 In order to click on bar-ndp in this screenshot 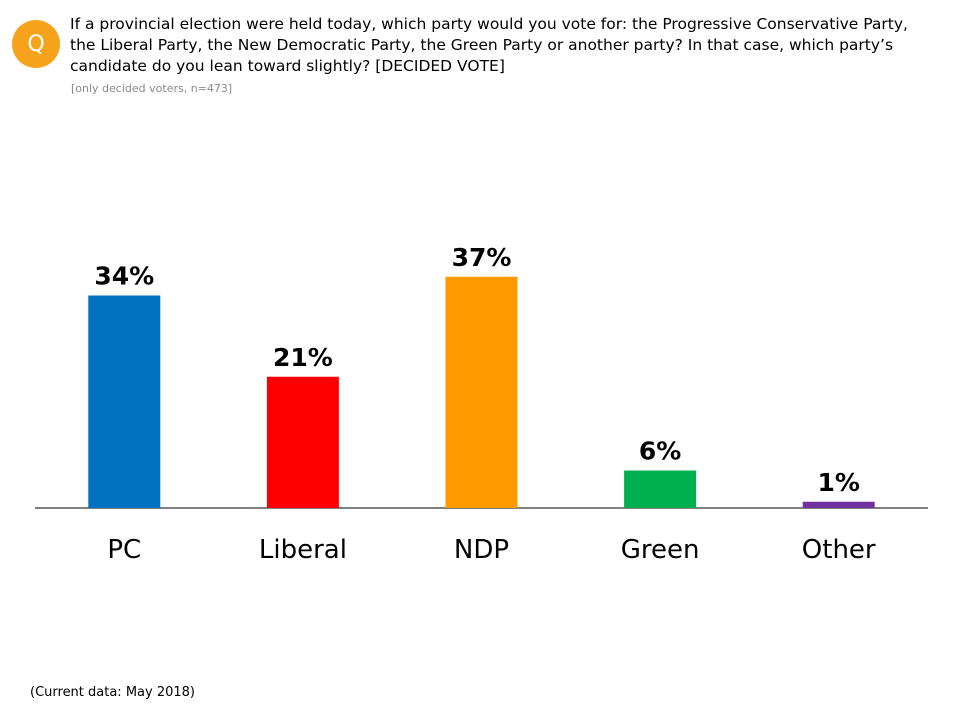, I will do `click(481, 392)`.